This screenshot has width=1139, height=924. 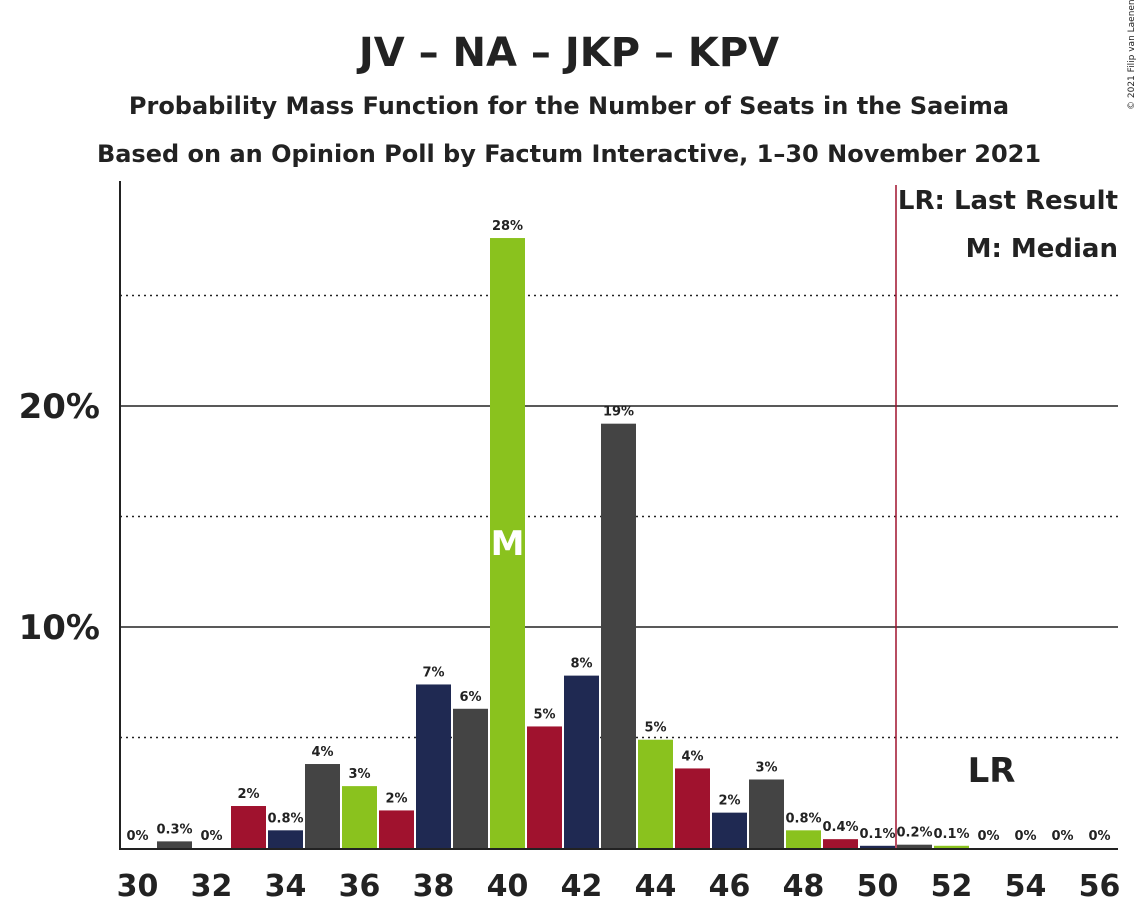 What do you see at coordinates (138, 886) in the screenshot?
I see `x-tick-label: 30` at bounding box center [138, 886].